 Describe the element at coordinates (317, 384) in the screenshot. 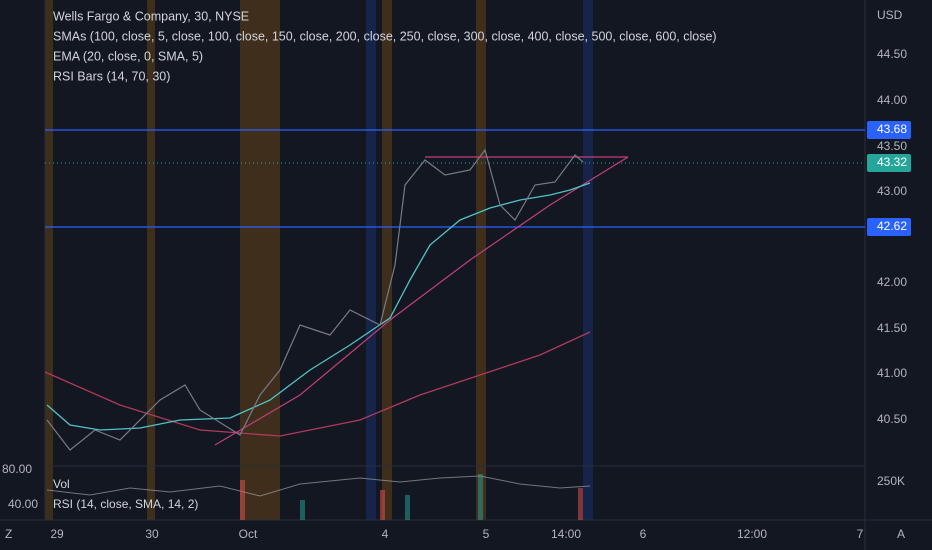

I see `sma-line` at that location.